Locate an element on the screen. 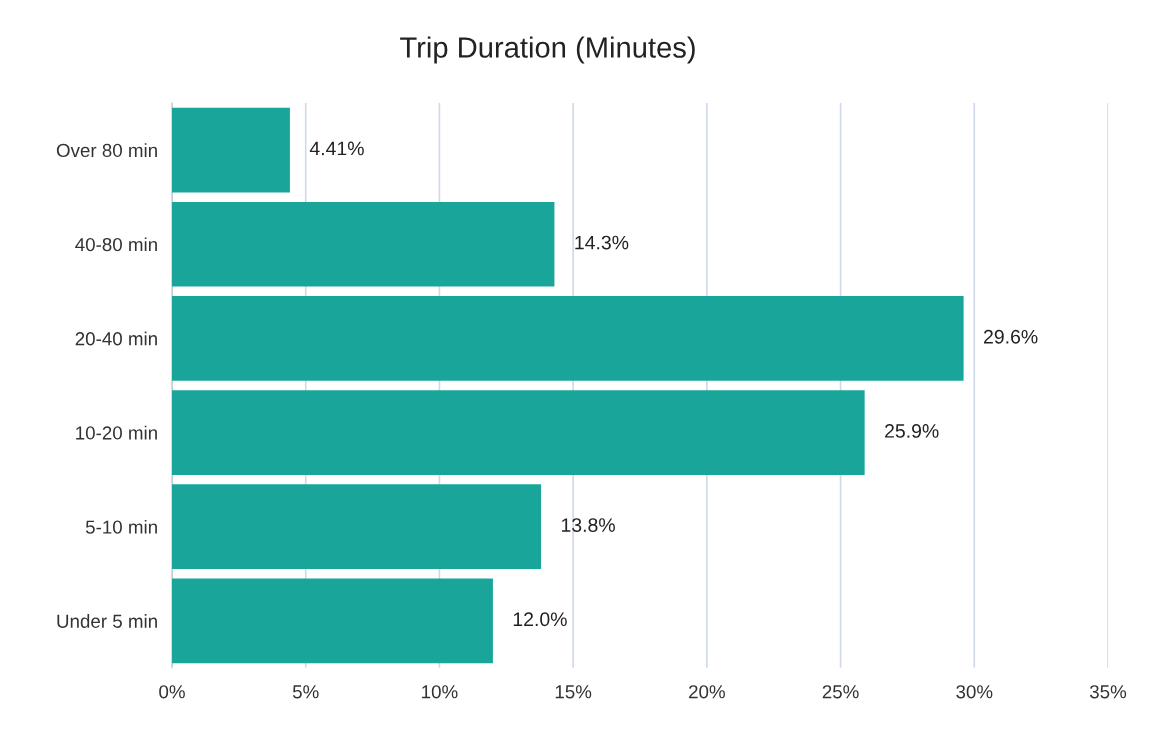  data-label: 25.9% is located at coordinates (912, 431).